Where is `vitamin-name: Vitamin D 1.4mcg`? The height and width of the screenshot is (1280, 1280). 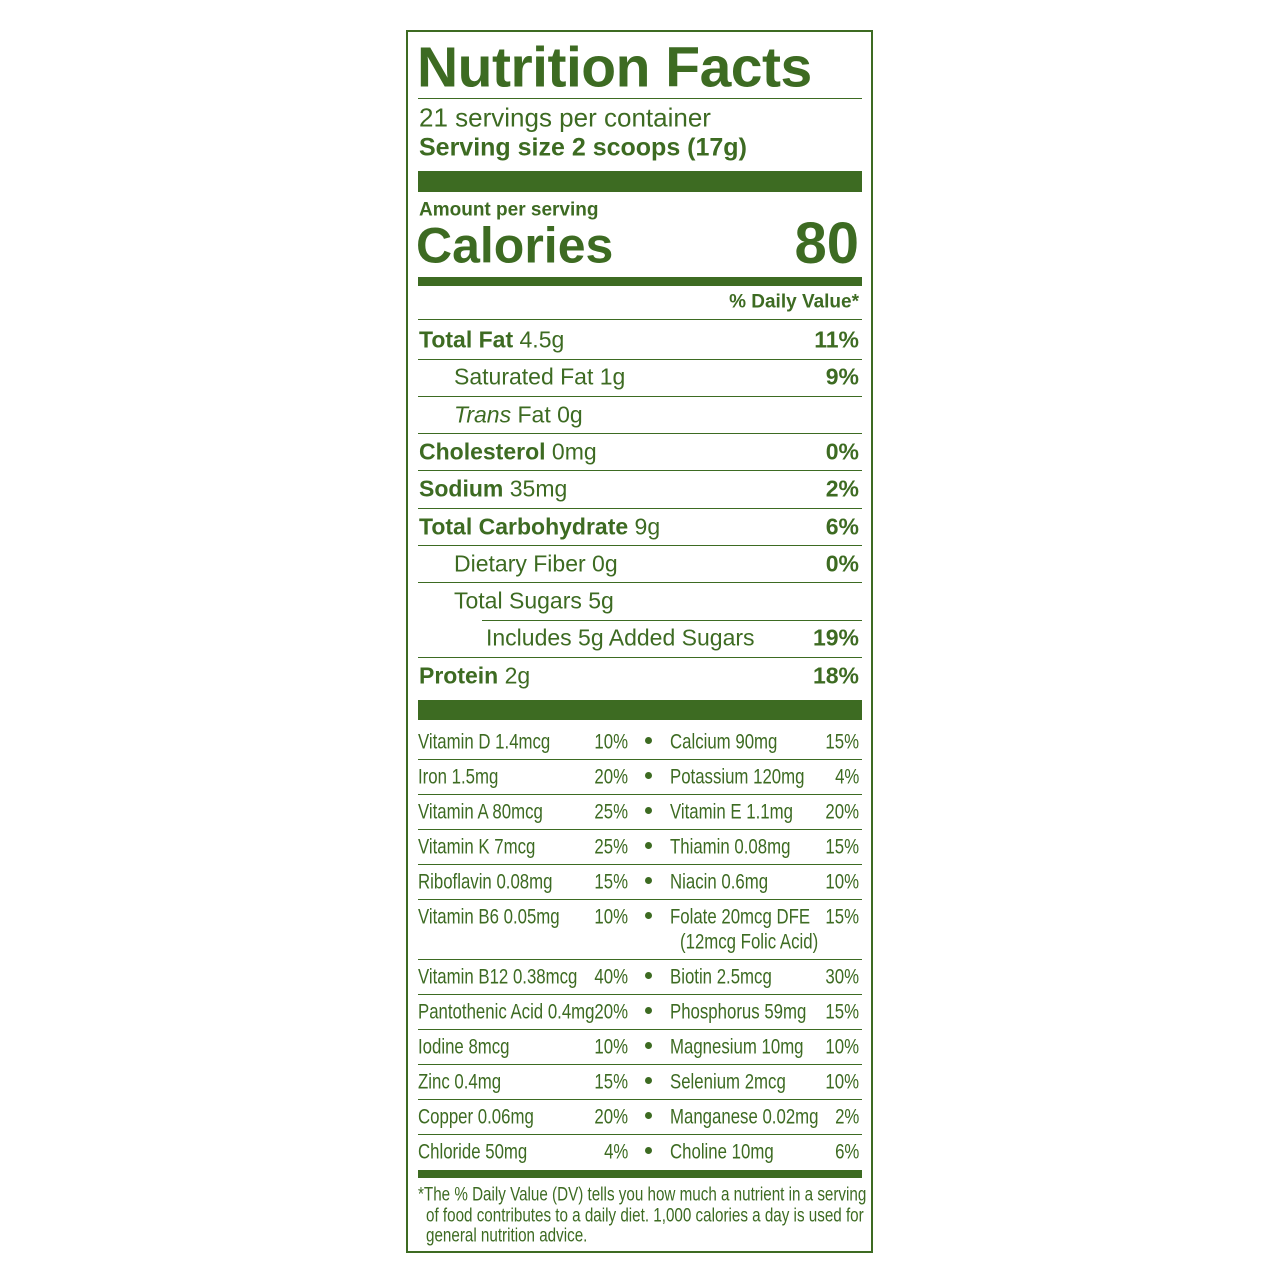
vitamin-name: Vitamin D 1.4mcg is located at coordinates (500, 741).